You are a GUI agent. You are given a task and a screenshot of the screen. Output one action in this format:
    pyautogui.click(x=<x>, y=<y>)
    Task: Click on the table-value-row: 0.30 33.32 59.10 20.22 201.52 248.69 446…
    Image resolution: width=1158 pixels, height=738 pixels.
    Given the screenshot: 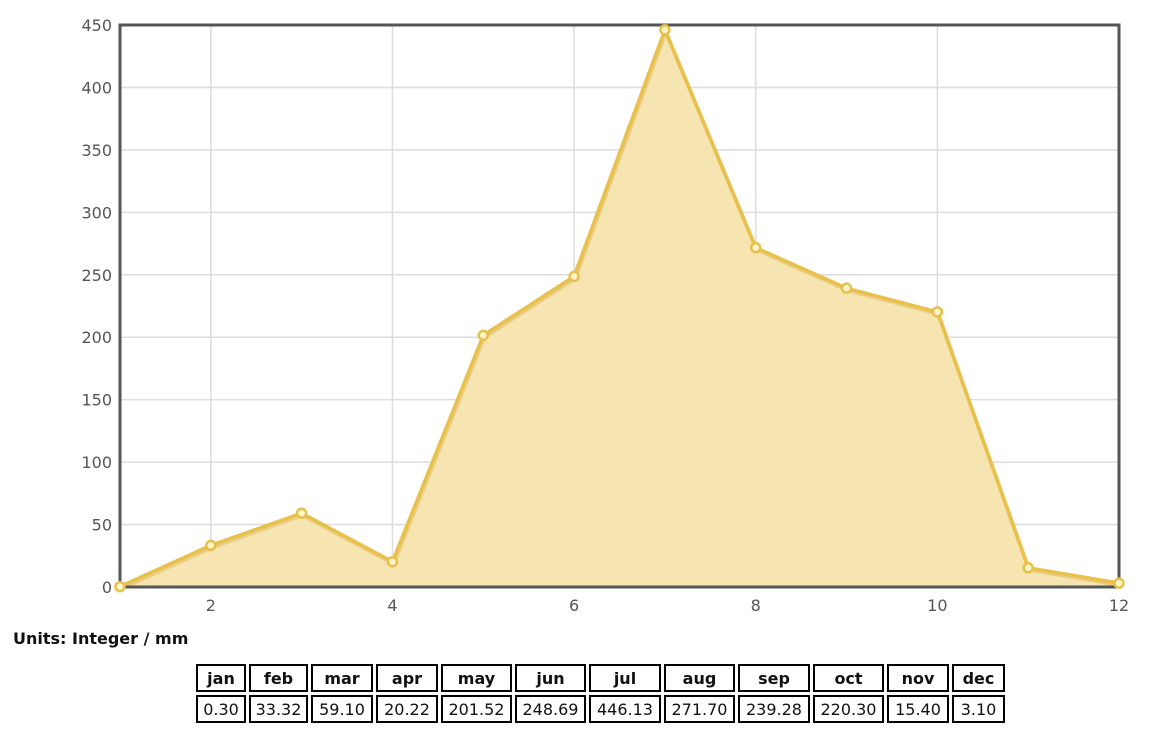 What is the action you would take?
    pyautogui.click(x=600, y=709)
    